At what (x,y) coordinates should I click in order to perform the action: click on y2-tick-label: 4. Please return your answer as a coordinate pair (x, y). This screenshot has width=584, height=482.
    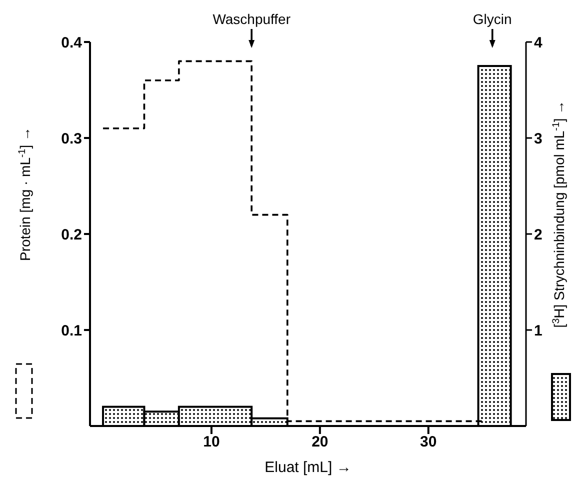
    Looking at the image, I should click on (538, 43).